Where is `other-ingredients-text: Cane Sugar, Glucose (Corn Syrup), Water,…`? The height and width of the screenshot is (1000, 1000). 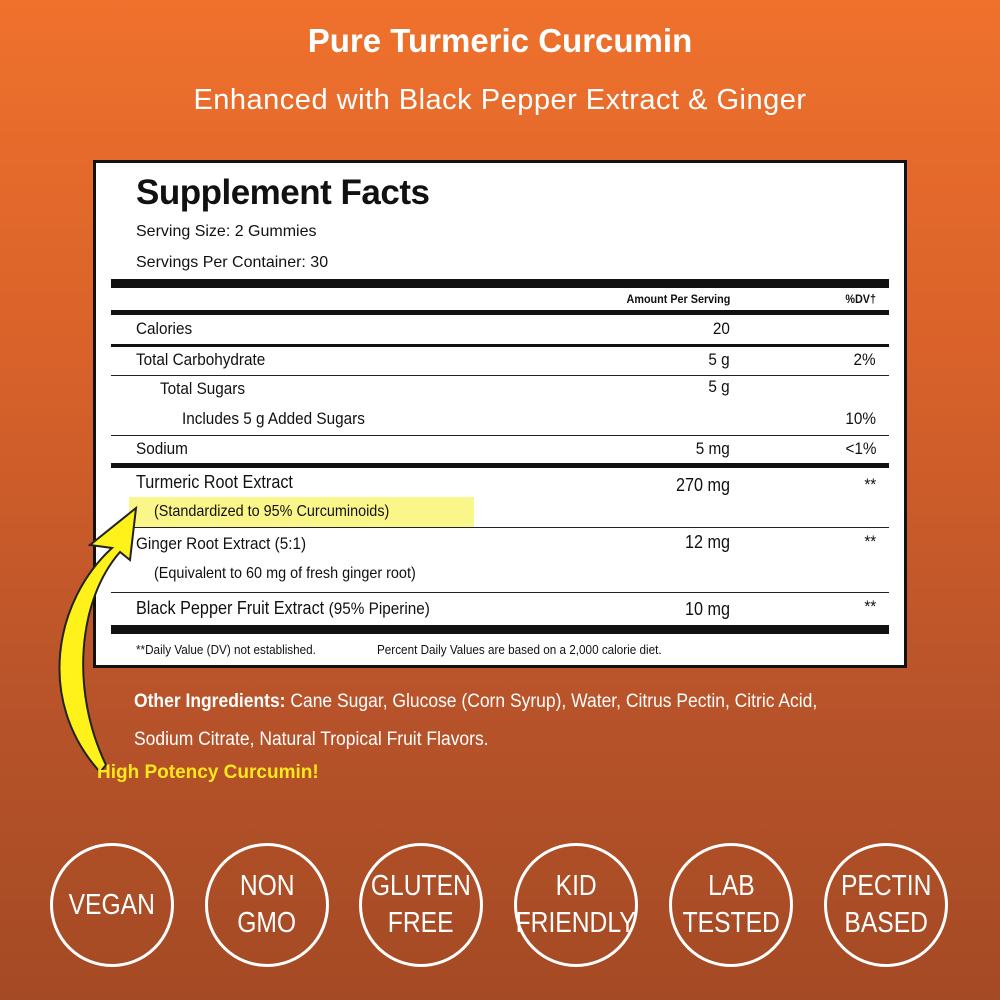
other-ingredients-text: Cane Sugar, Glucose (Corn Syrup), Water,… is located at coordinates (476, 720).